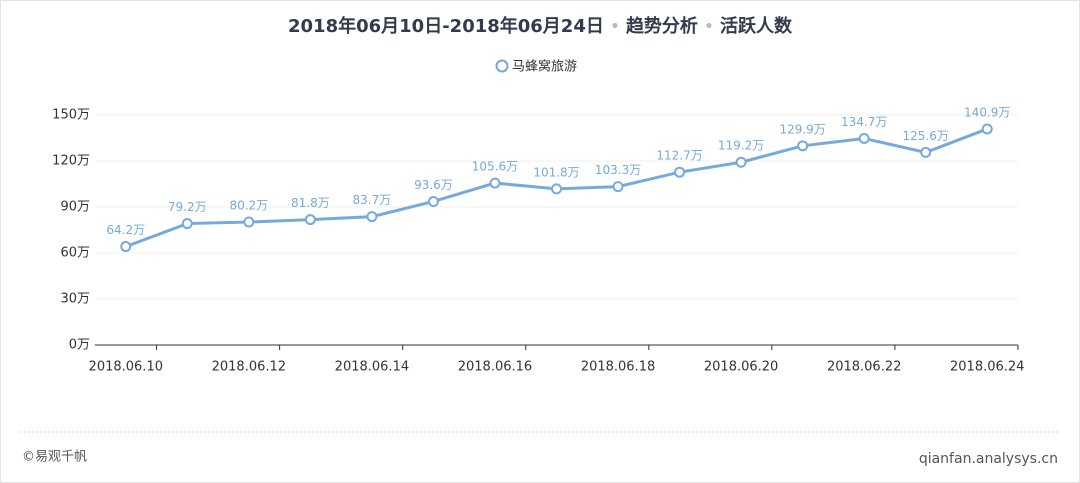 The width and height of the screenshot is (1080, 483). What do you see at coordinates (71, 115) in the screenshot?
I see `y-tick-label: 150万` at bounding box center [71, 115].